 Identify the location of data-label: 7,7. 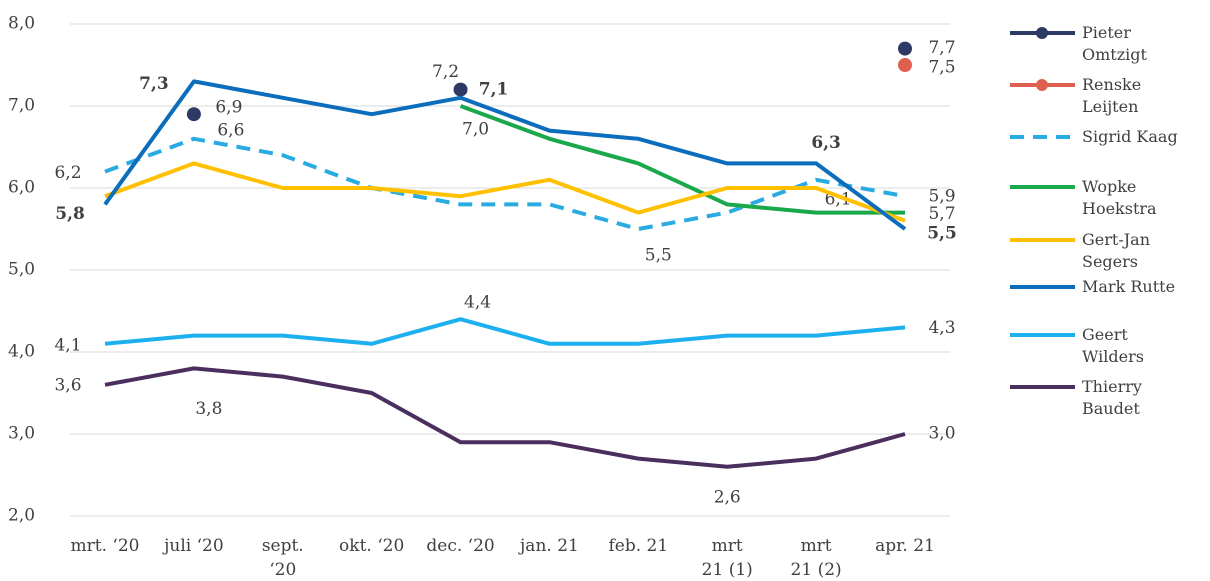
(941, 48).